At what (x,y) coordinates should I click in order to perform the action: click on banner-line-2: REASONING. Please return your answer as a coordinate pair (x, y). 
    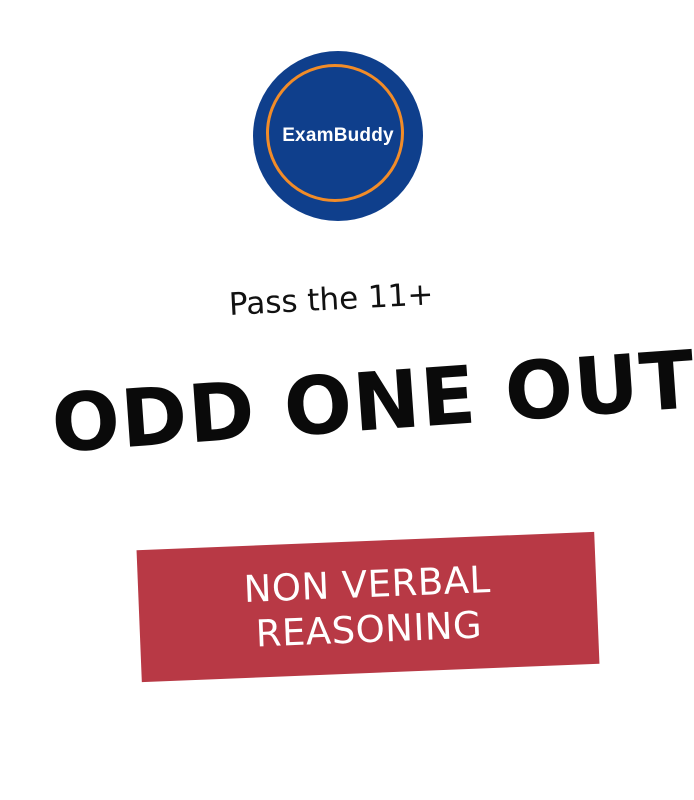
    Looking at the image, I should click on (368, 629).